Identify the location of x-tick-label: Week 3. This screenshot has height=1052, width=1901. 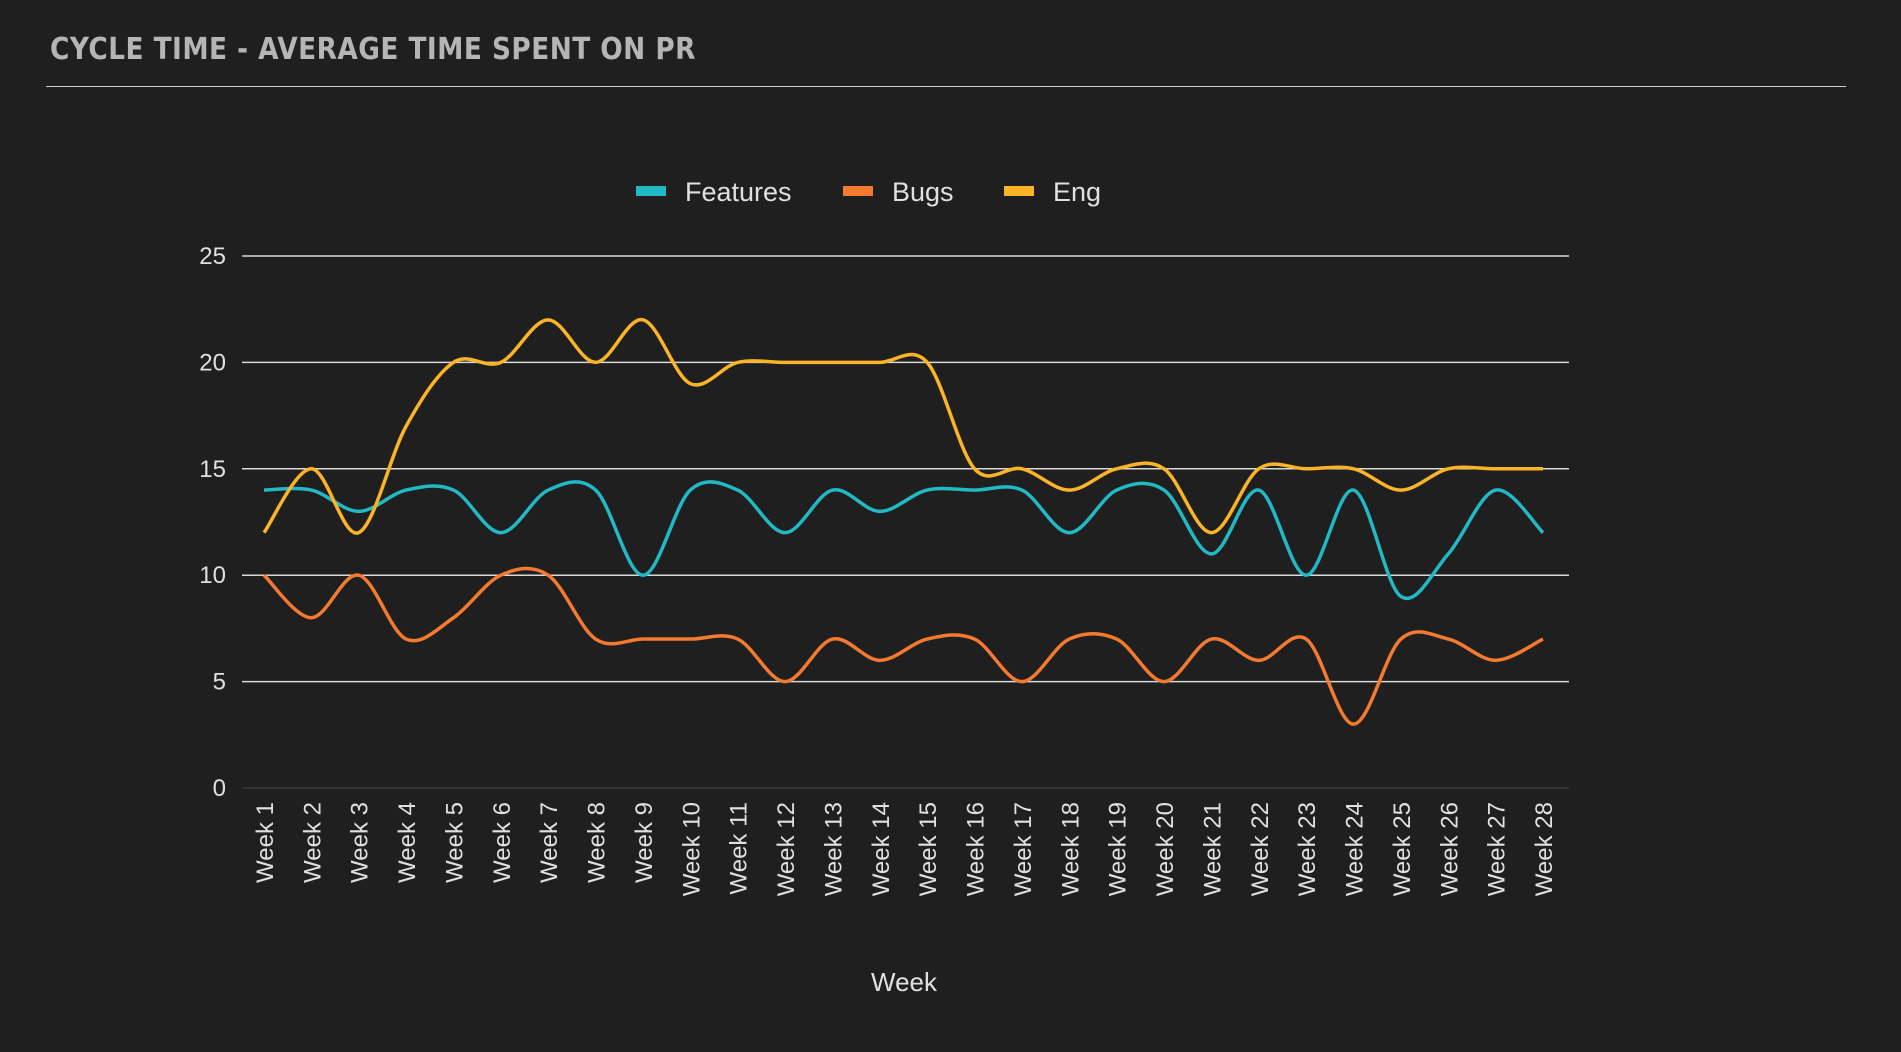
(360, 842).